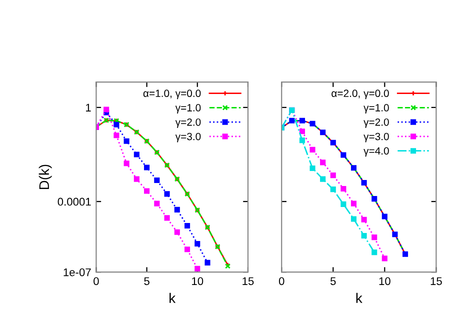 This screenshot has width=467, height=327. What do you see at coordinates (74, 202) in the screenshot?
I see `y-tick-label: 0.0001` at bounding box center [74, 202].